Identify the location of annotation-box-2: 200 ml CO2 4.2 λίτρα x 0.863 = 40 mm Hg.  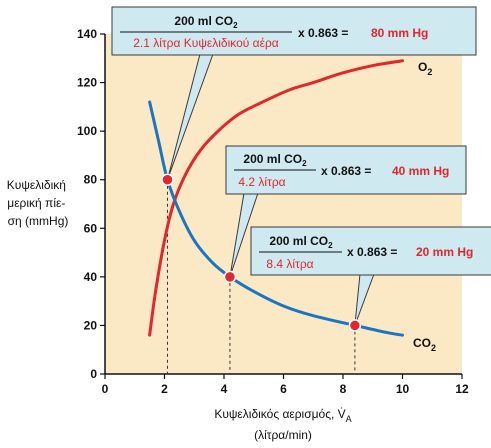
(346, 170).